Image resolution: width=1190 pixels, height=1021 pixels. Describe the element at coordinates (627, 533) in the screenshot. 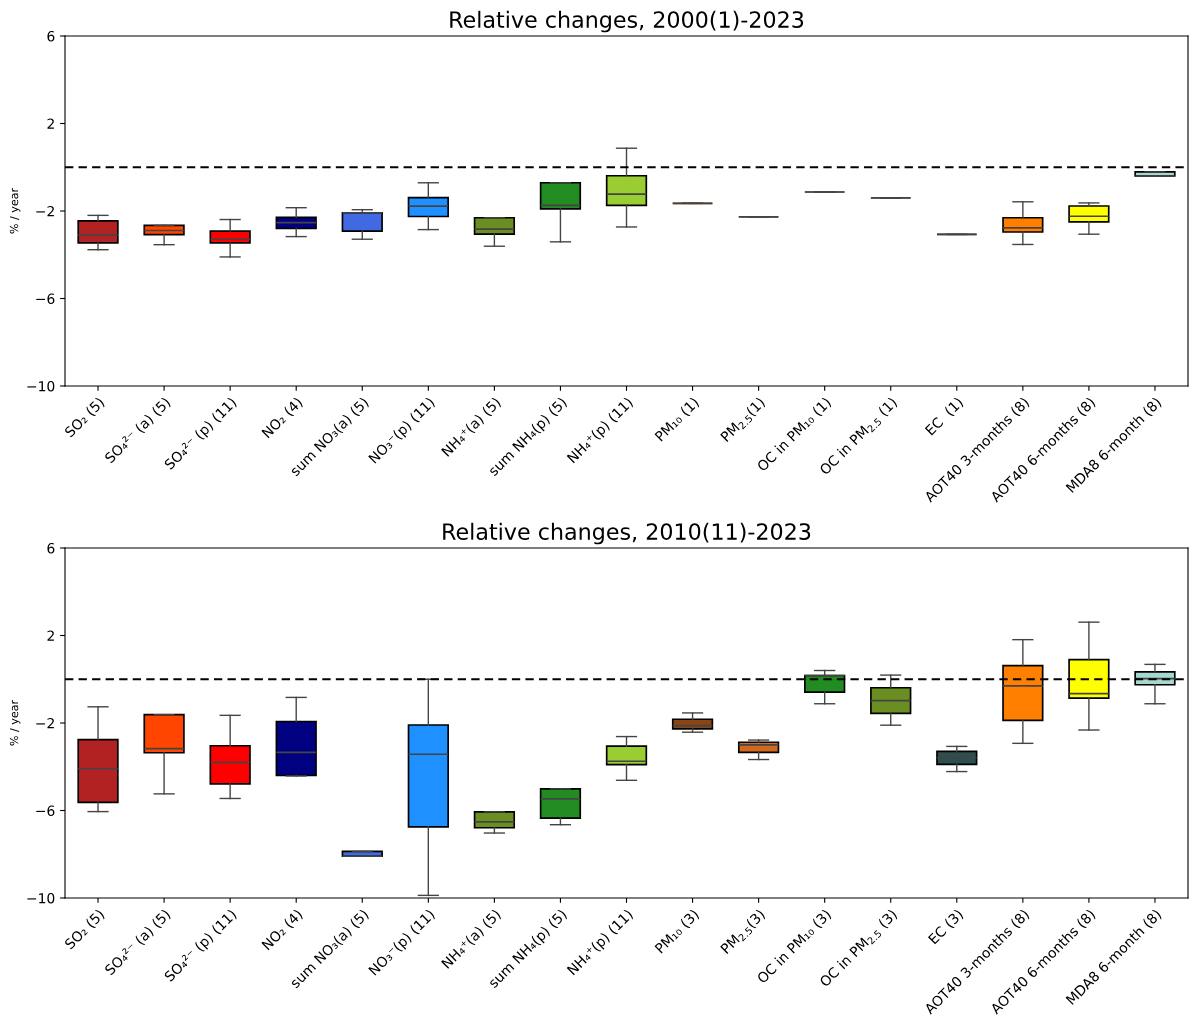

I see `chart-title: Relative changes, 2010(11)-2023` at that location.